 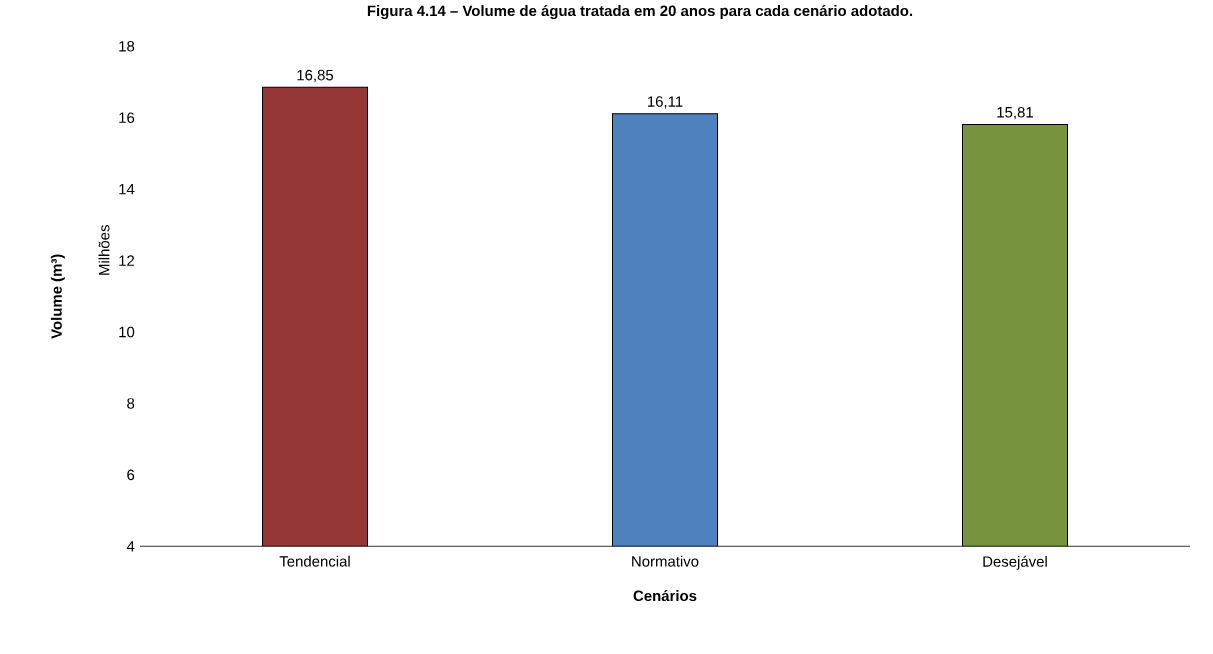 What do you see at coordinates (131, 474) in the screenshot?
I see `y-tick-label: 6` at bounding box center [131, 474].